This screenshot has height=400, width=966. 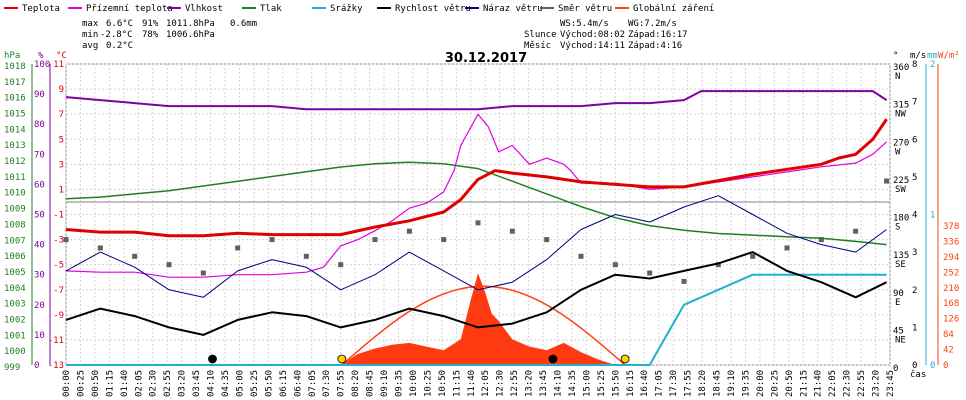 What do you see at coordinates (39, 306) in the screenshot?
I see `pct-tick-label: 20` at bounding box center [39, 306].